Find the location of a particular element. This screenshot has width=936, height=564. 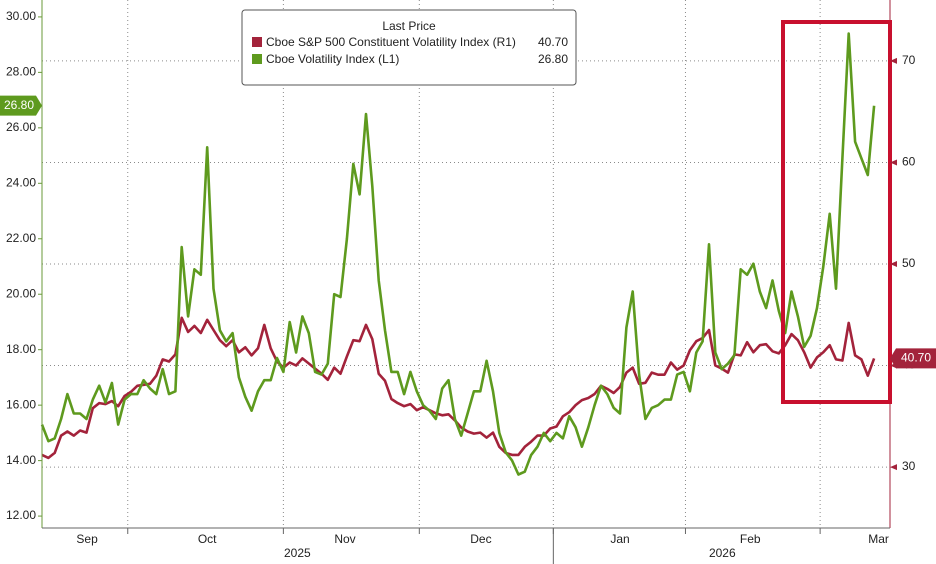

legend-value: 40.70 is located at coordinates (553, 42).